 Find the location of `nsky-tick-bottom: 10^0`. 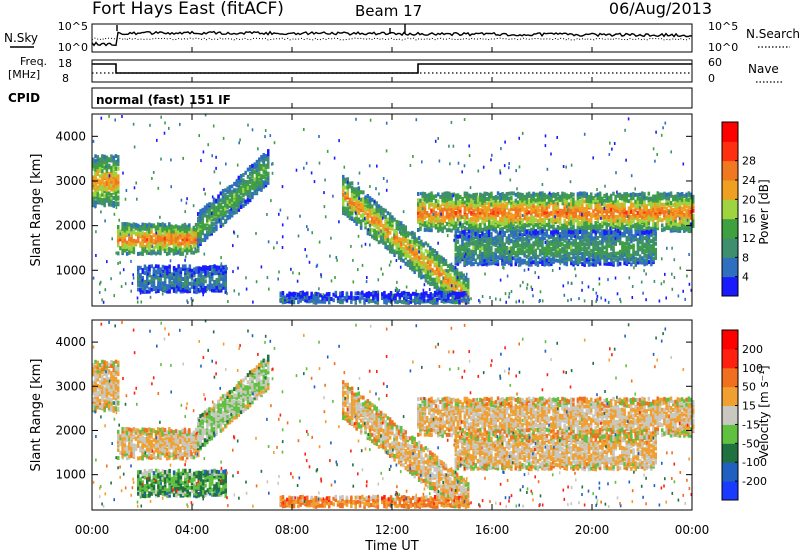

nsky-tick-bottom: 10^0 is located at coordinates (73, 47).